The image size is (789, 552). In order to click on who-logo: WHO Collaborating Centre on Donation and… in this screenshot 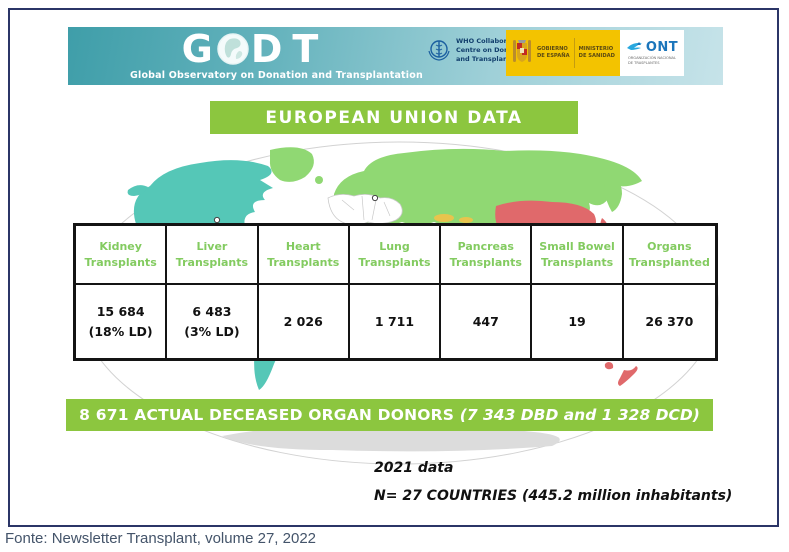, I will do `click(478, 50)`.